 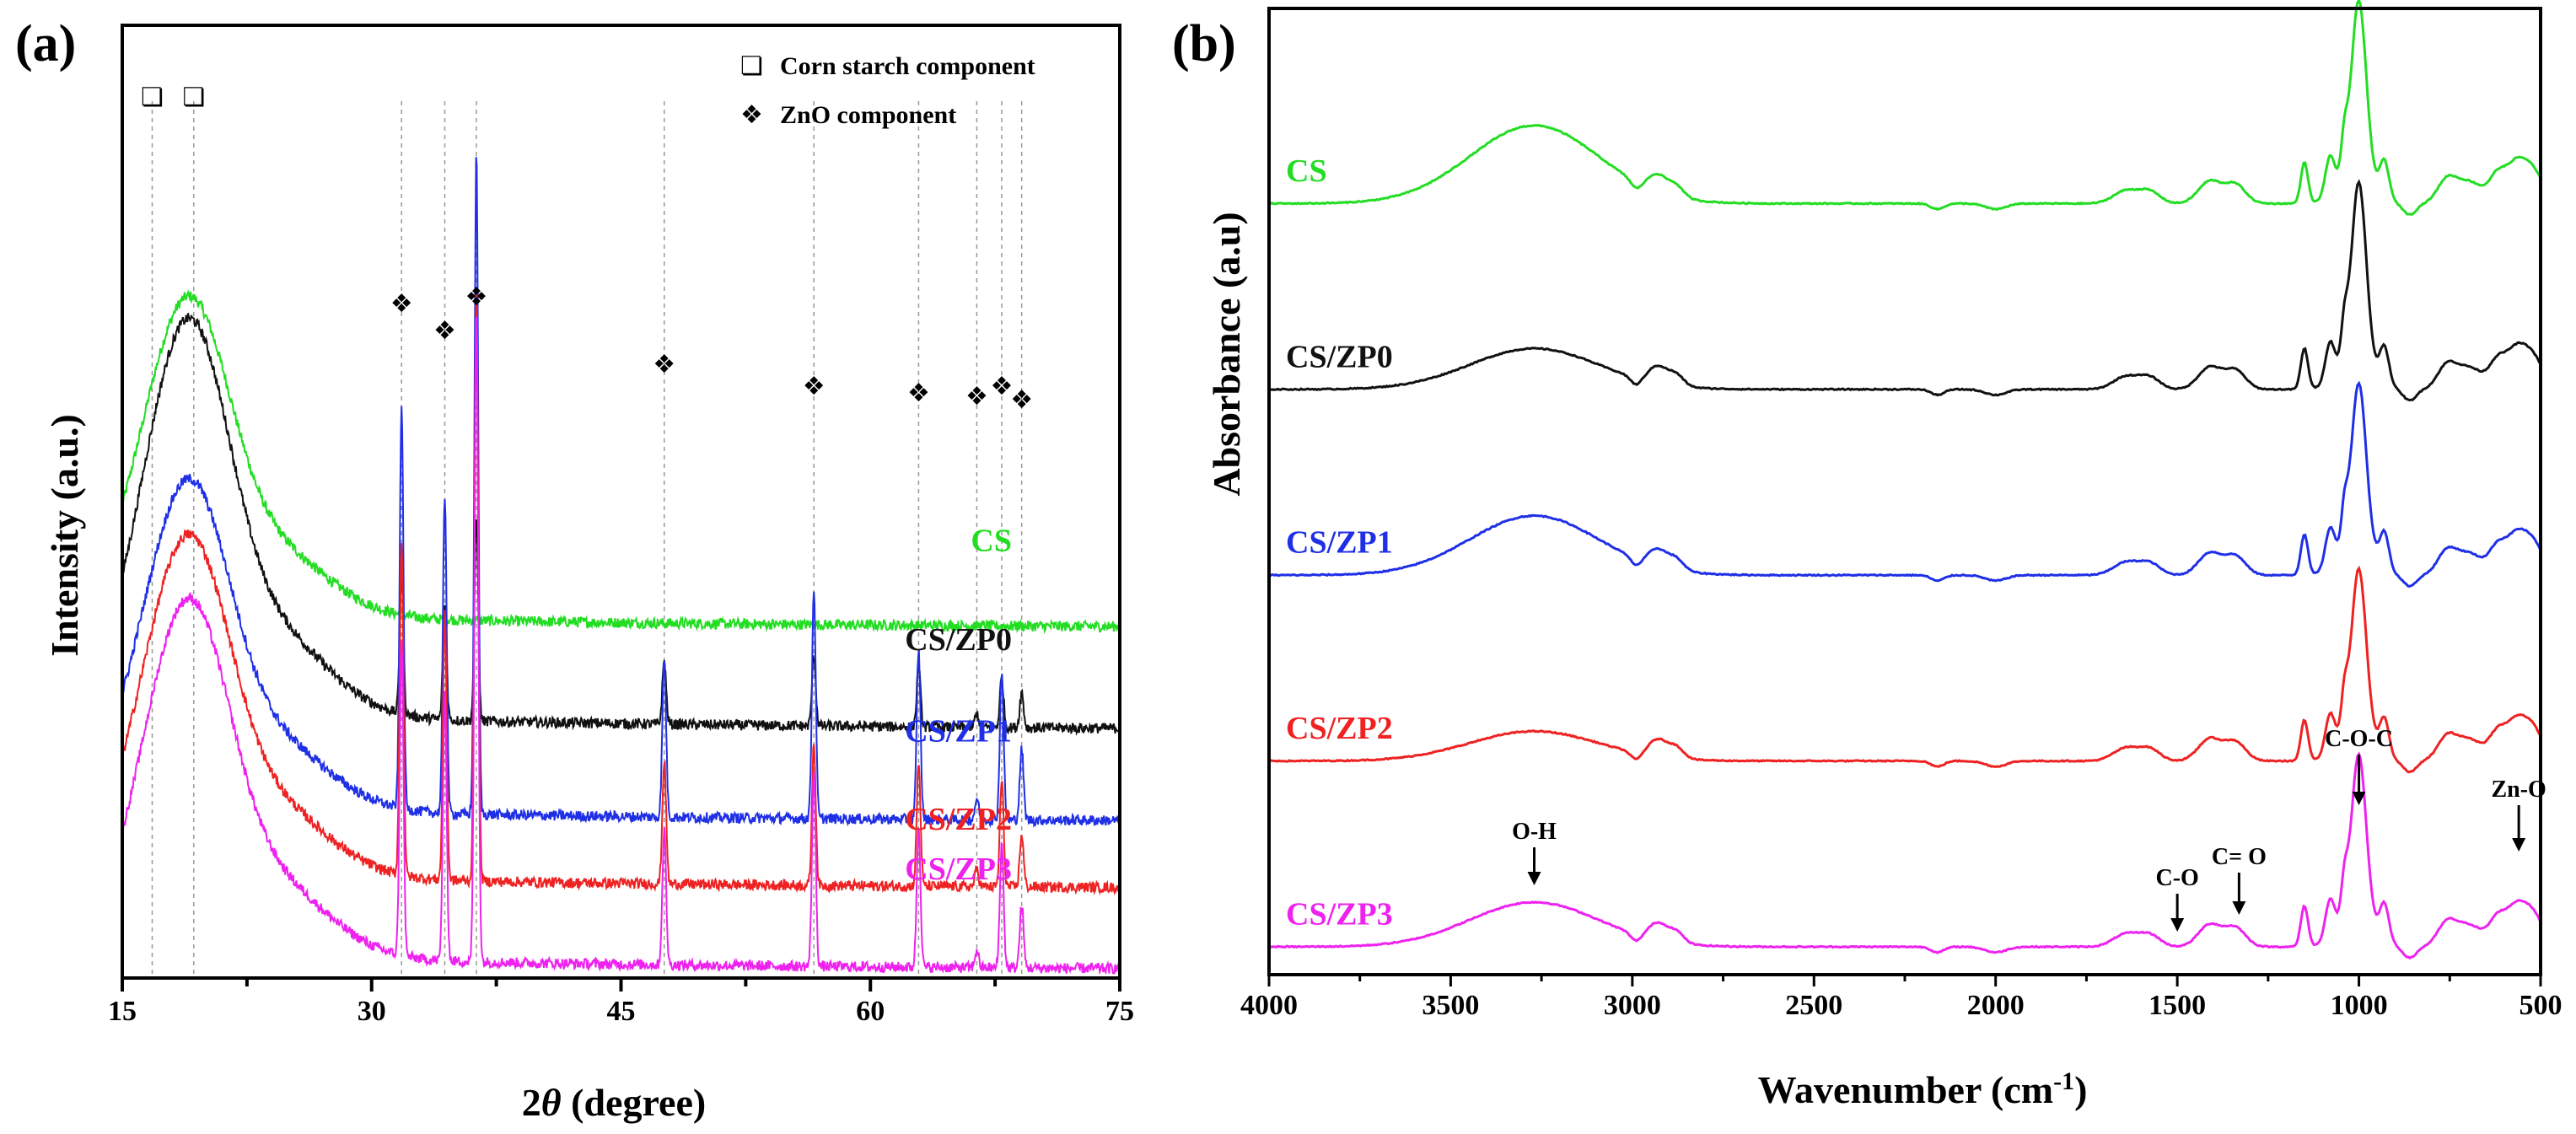 I want to click on panel-b-series-labels: CS CS/ZP0 CS/ZP1 CS/ZP2 CS/ZP3, so click(x=1339, y=542).